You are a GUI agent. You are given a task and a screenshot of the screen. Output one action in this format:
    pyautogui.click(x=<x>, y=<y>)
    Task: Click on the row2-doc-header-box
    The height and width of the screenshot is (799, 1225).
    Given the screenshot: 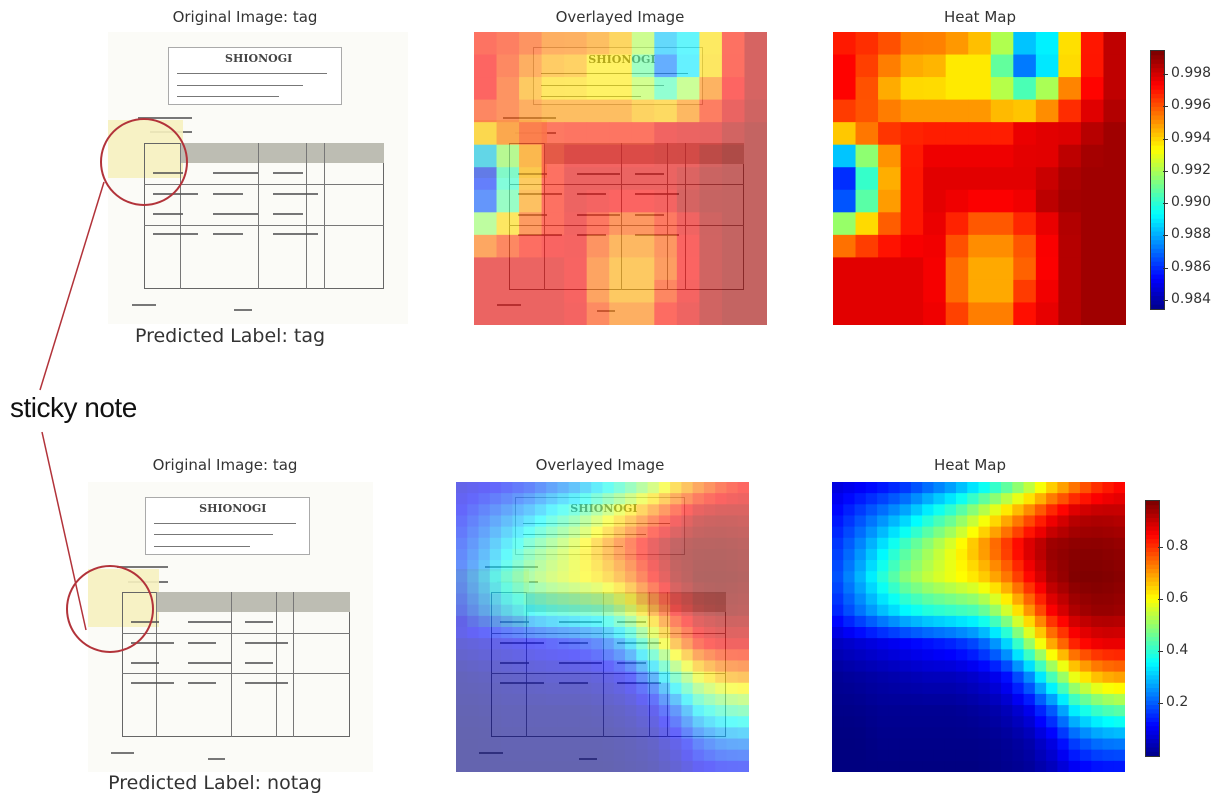 What is the action you would take?
    pyautogui.click(x=228, y=525)
    